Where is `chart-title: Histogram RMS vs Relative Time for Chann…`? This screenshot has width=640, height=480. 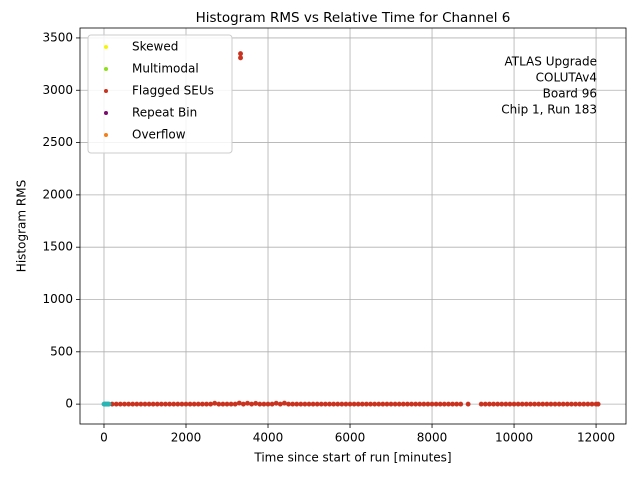
chart-title: Histogram RMS vs Relative Time for Chann… is located at coordinates (353, 18).